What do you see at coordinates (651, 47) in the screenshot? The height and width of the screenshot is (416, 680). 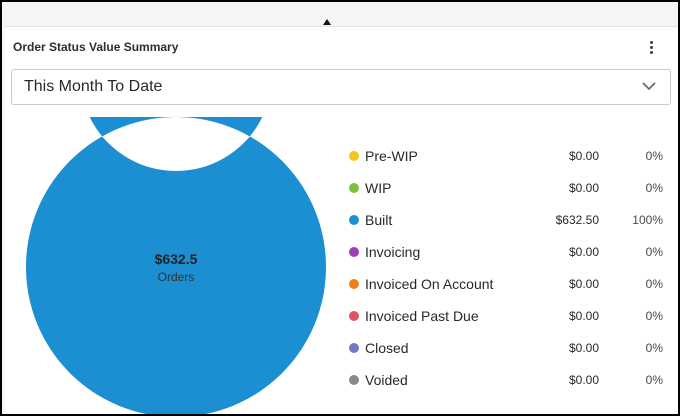 I see `more-vertical-icon` at bounding box center [651, 47].